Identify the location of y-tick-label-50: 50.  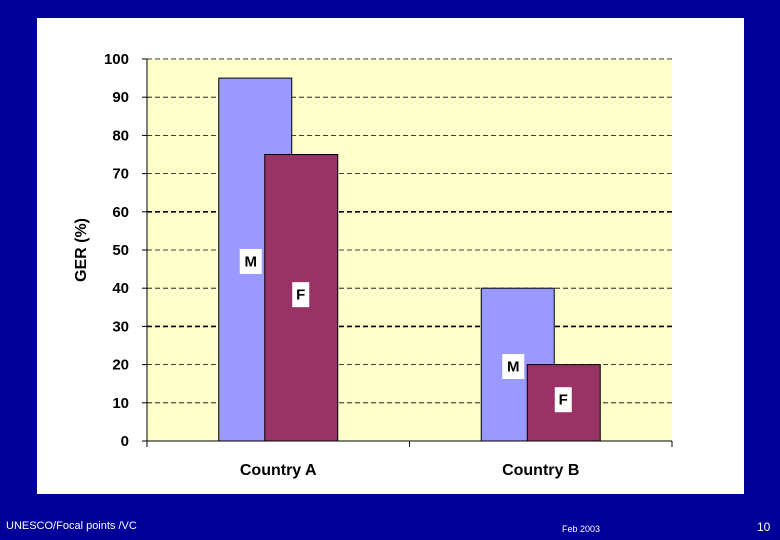
(120, 250).